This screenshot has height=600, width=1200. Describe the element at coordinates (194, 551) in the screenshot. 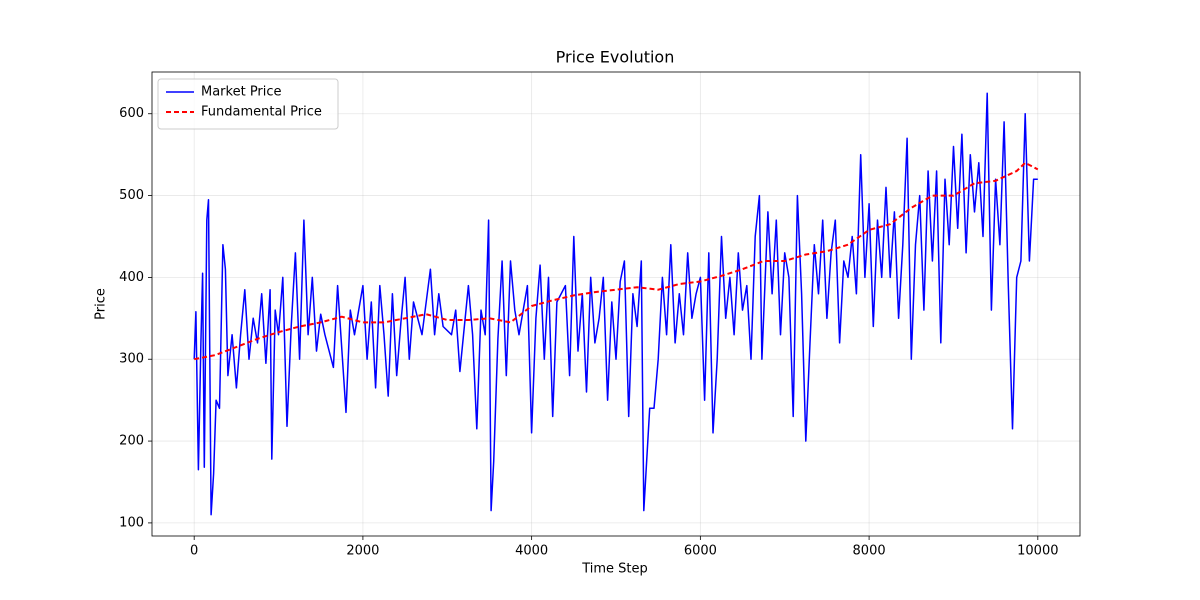

I see `x-tick-label: 0` at that location.